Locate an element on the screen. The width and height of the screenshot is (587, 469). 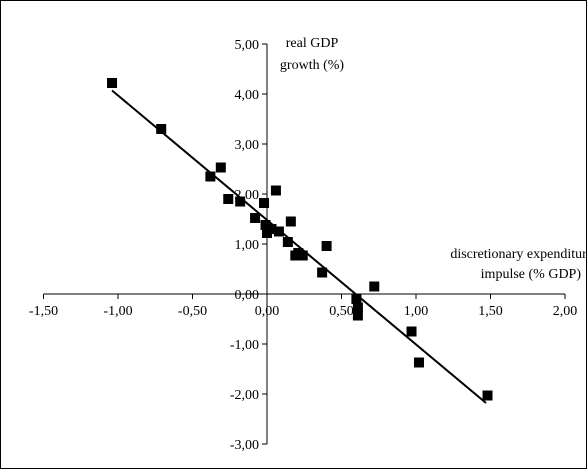
y-axis-title-line: real GDP is located at coordinates (312, 43).